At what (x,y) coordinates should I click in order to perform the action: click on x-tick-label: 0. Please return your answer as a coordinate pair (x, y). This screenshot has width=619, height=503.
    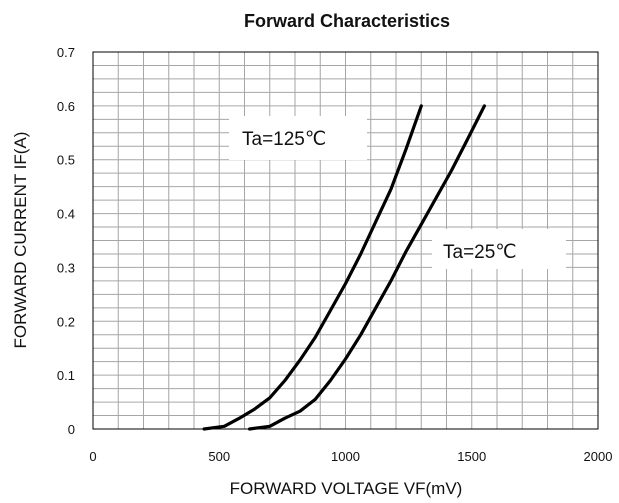
    Looking at the image, I should click on (92, 456).